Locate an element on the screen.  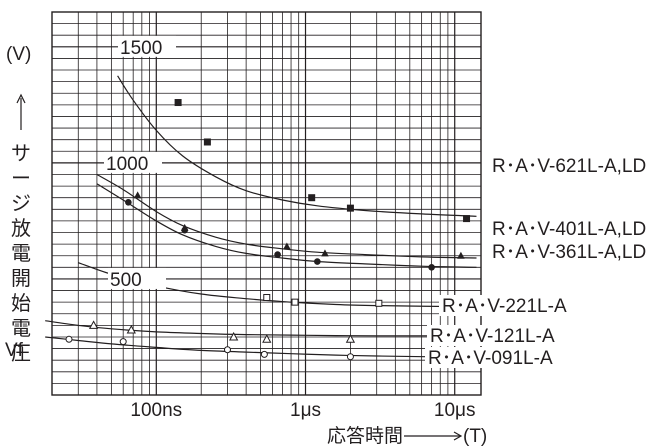
x-tick-labels: 100ns 1μs 10μs is located at coordinates (302, 410).